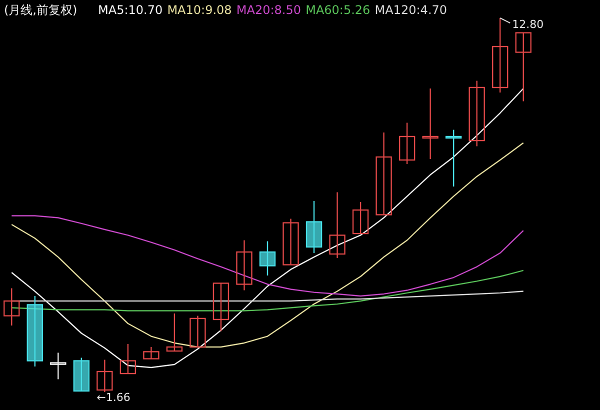 The image size is (600, 410). I want to click on annotation: ←1.66, so click(113, 397).